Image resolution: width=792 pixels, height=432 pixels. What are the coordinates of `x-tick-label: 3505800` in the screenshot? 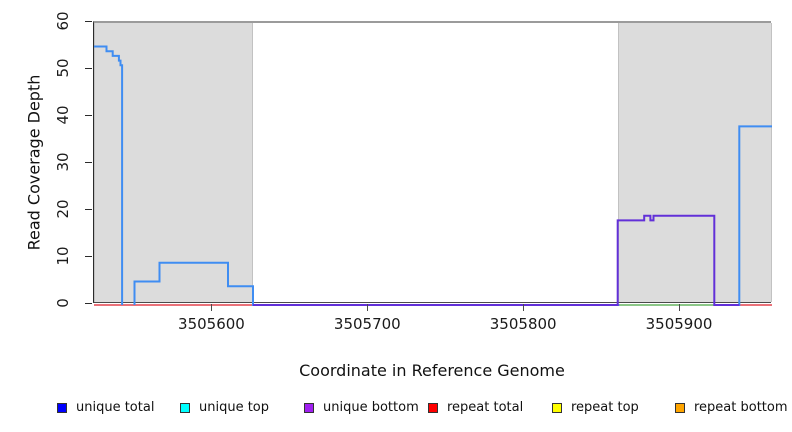 It's located at (523, 324).